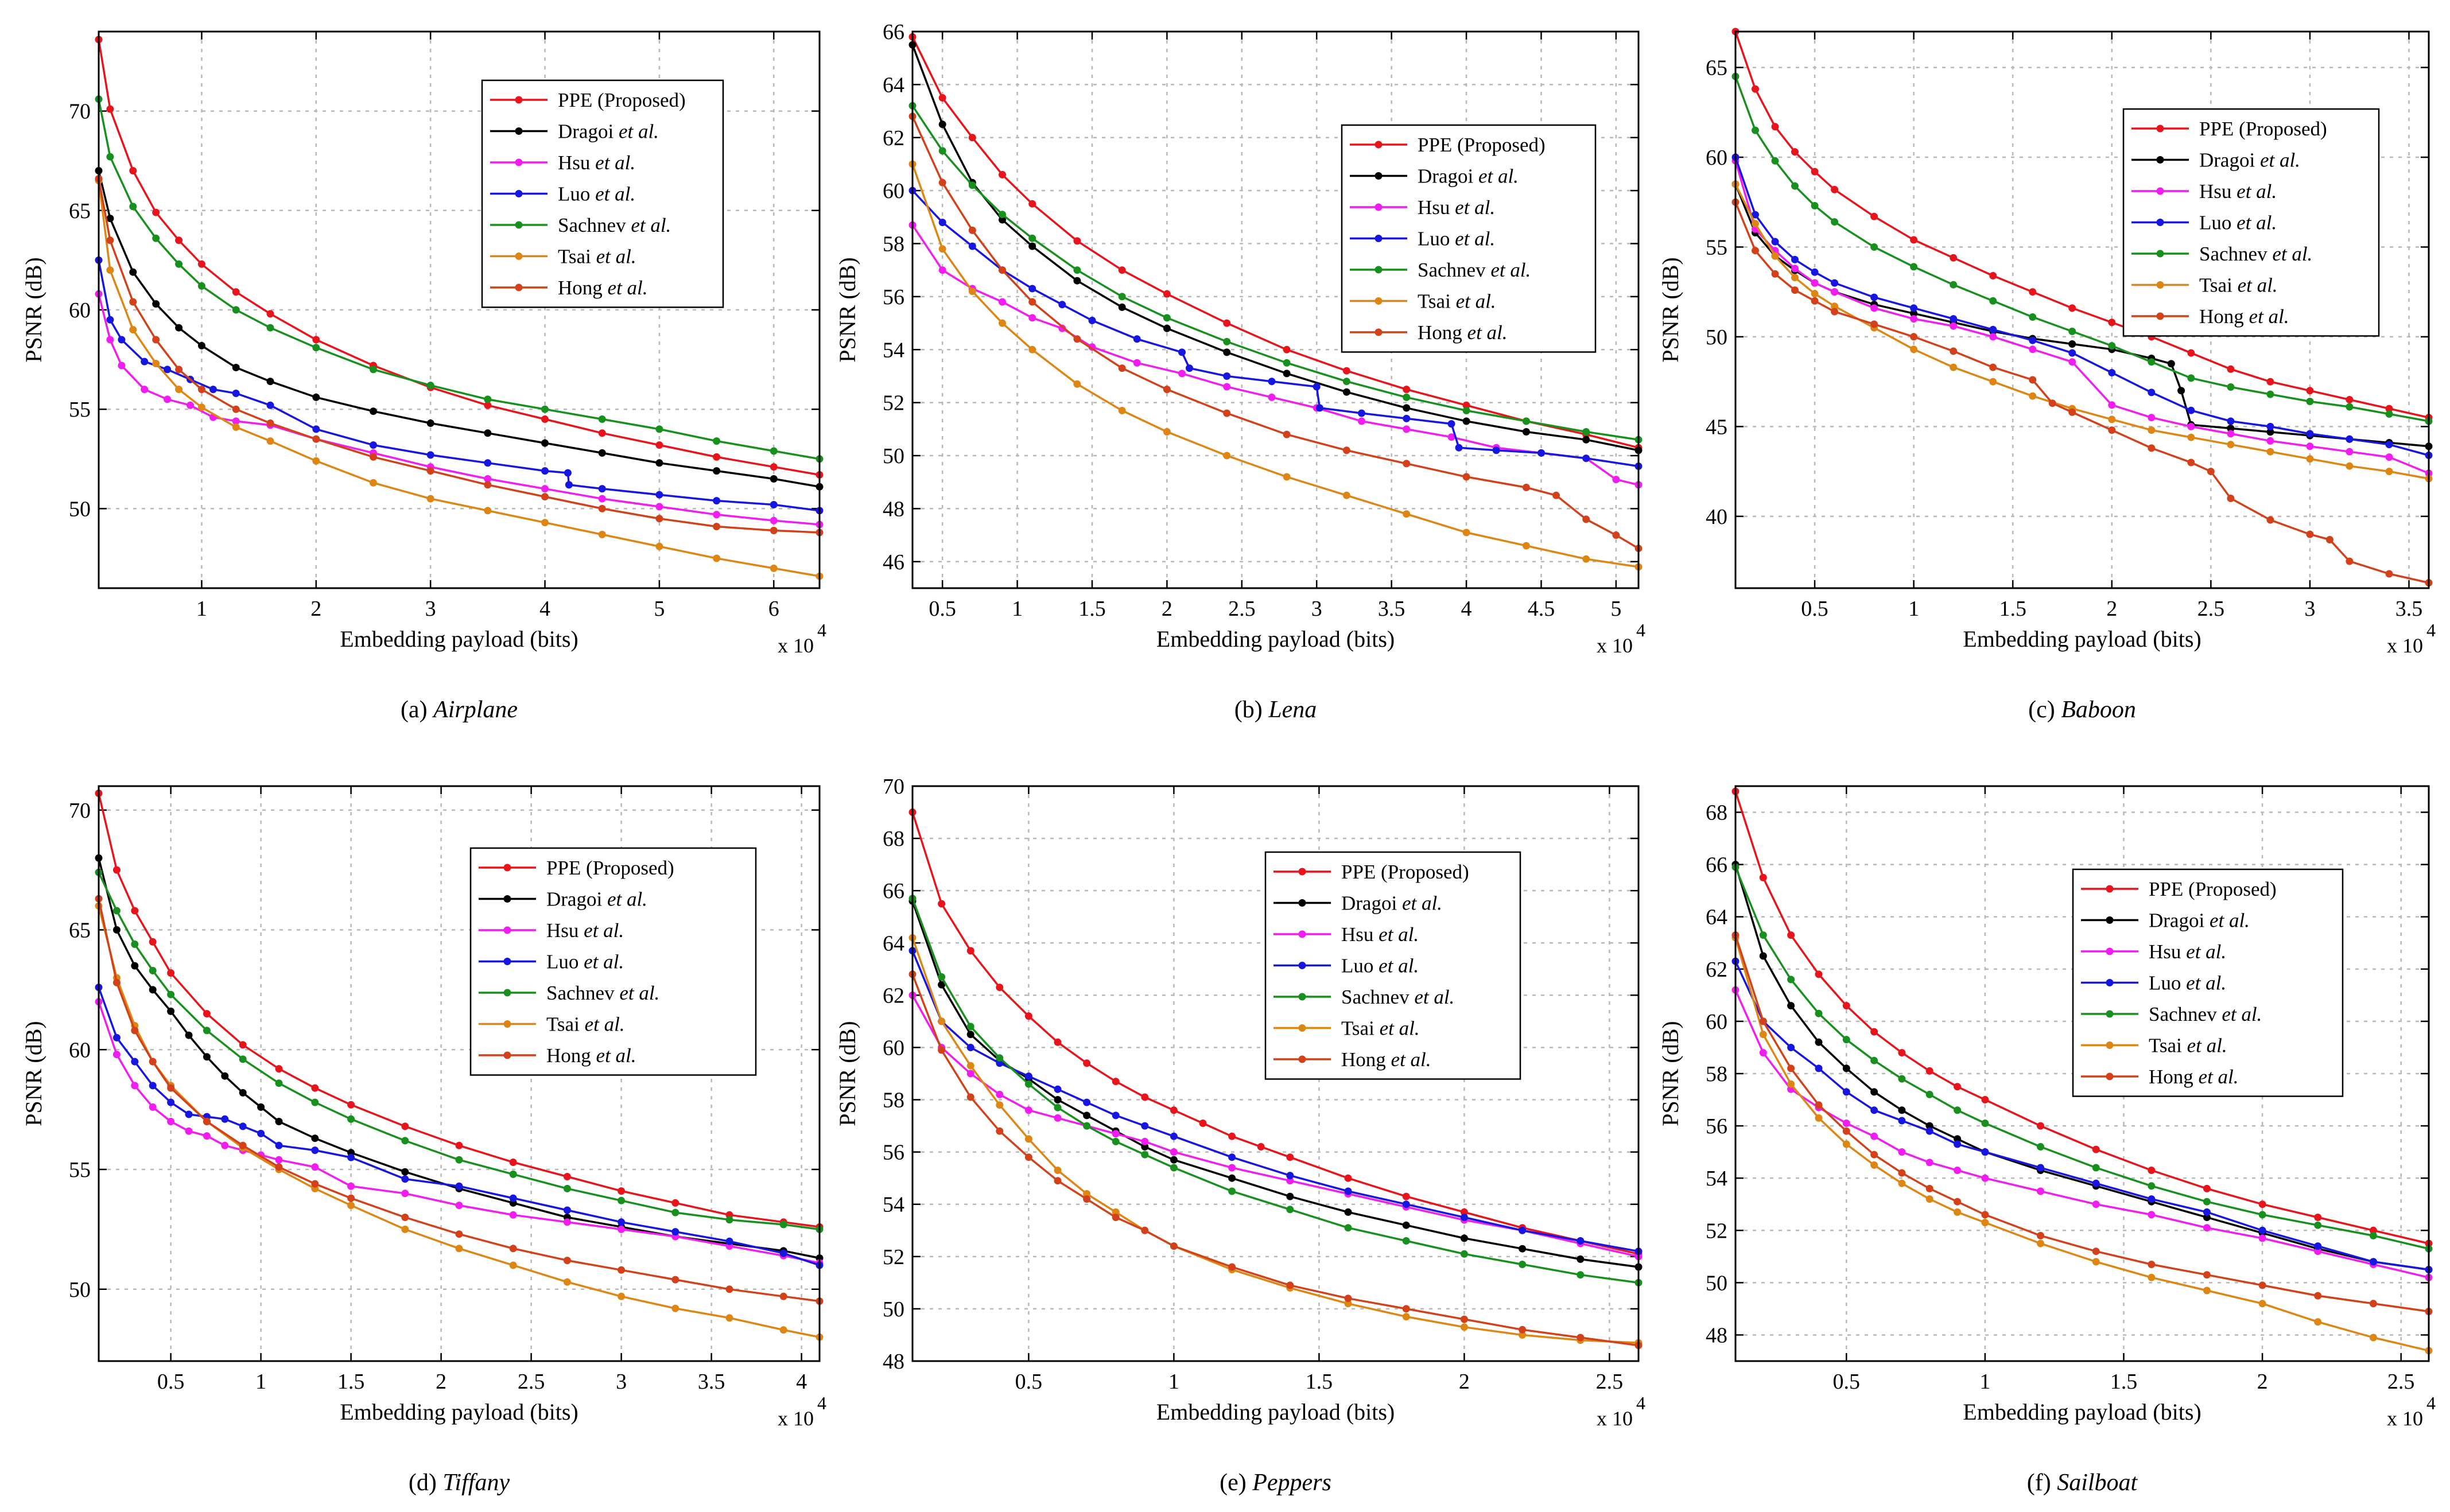 Image resolution: width=2450 pixels, height=1512 pixels. I want to click on legend-entry-dragoi: Dragoi et al., so click(2249, 160).